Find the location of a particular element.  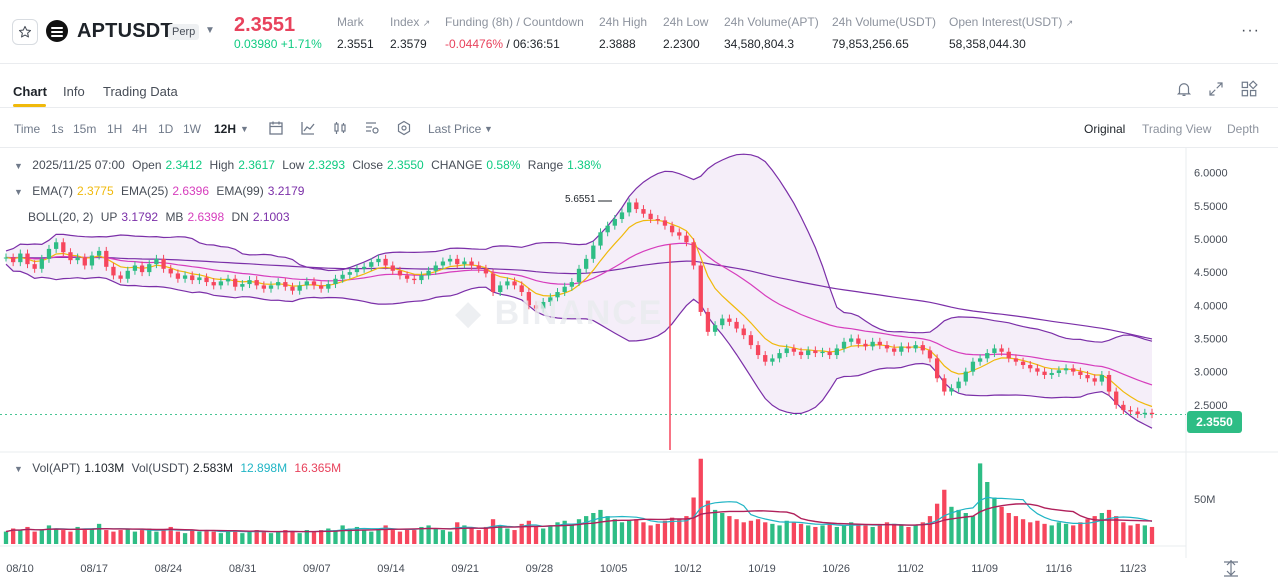

interval-1d: 1D is located at coordinates (166, 129).